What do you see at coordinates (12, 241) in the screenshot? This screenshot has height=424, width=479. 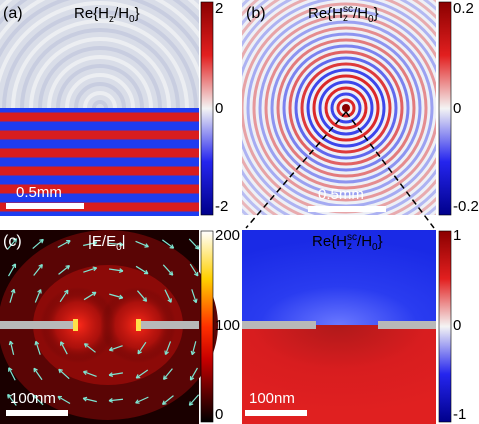 I see `panel-label-c: (c)` at bounding box center [12, 241].